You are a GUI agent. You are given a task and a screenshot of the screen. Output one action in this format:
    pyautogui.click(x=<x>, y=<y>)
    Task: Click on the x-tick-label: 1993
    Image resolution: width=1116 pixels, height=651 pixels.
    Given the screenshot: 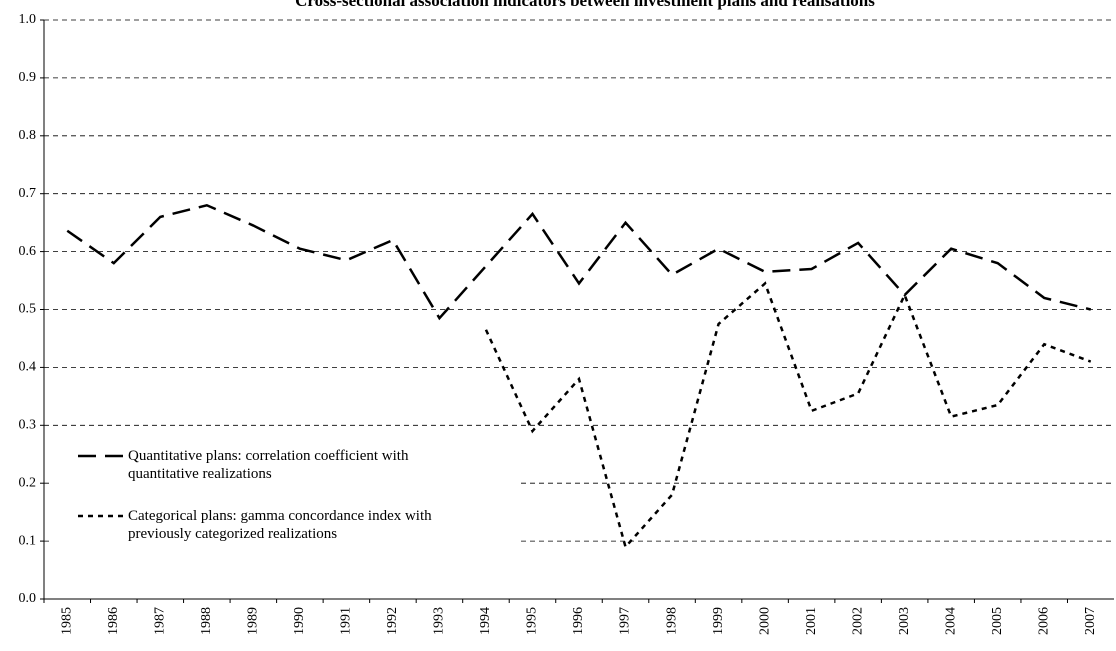 What is the action you would take?
    pyautogui.click(x=439, y=621)
    